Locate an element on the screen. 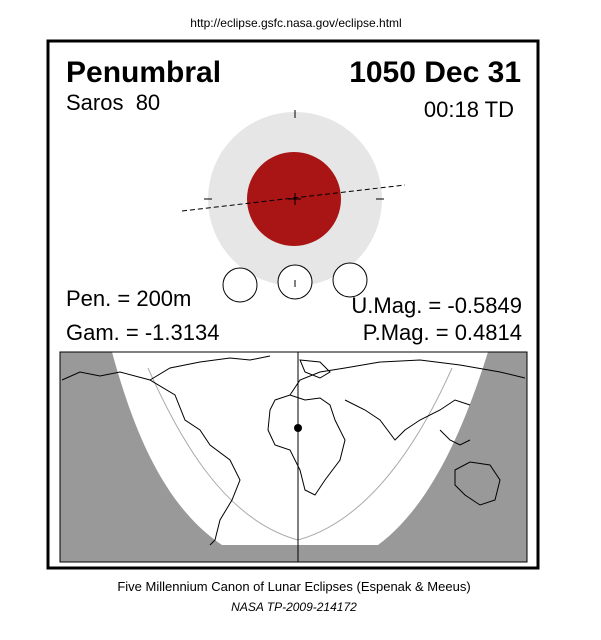 Image resolution: width=601 pixels, height=640 pixels. saros: Saros 80 is located at coordinates (113, 102).